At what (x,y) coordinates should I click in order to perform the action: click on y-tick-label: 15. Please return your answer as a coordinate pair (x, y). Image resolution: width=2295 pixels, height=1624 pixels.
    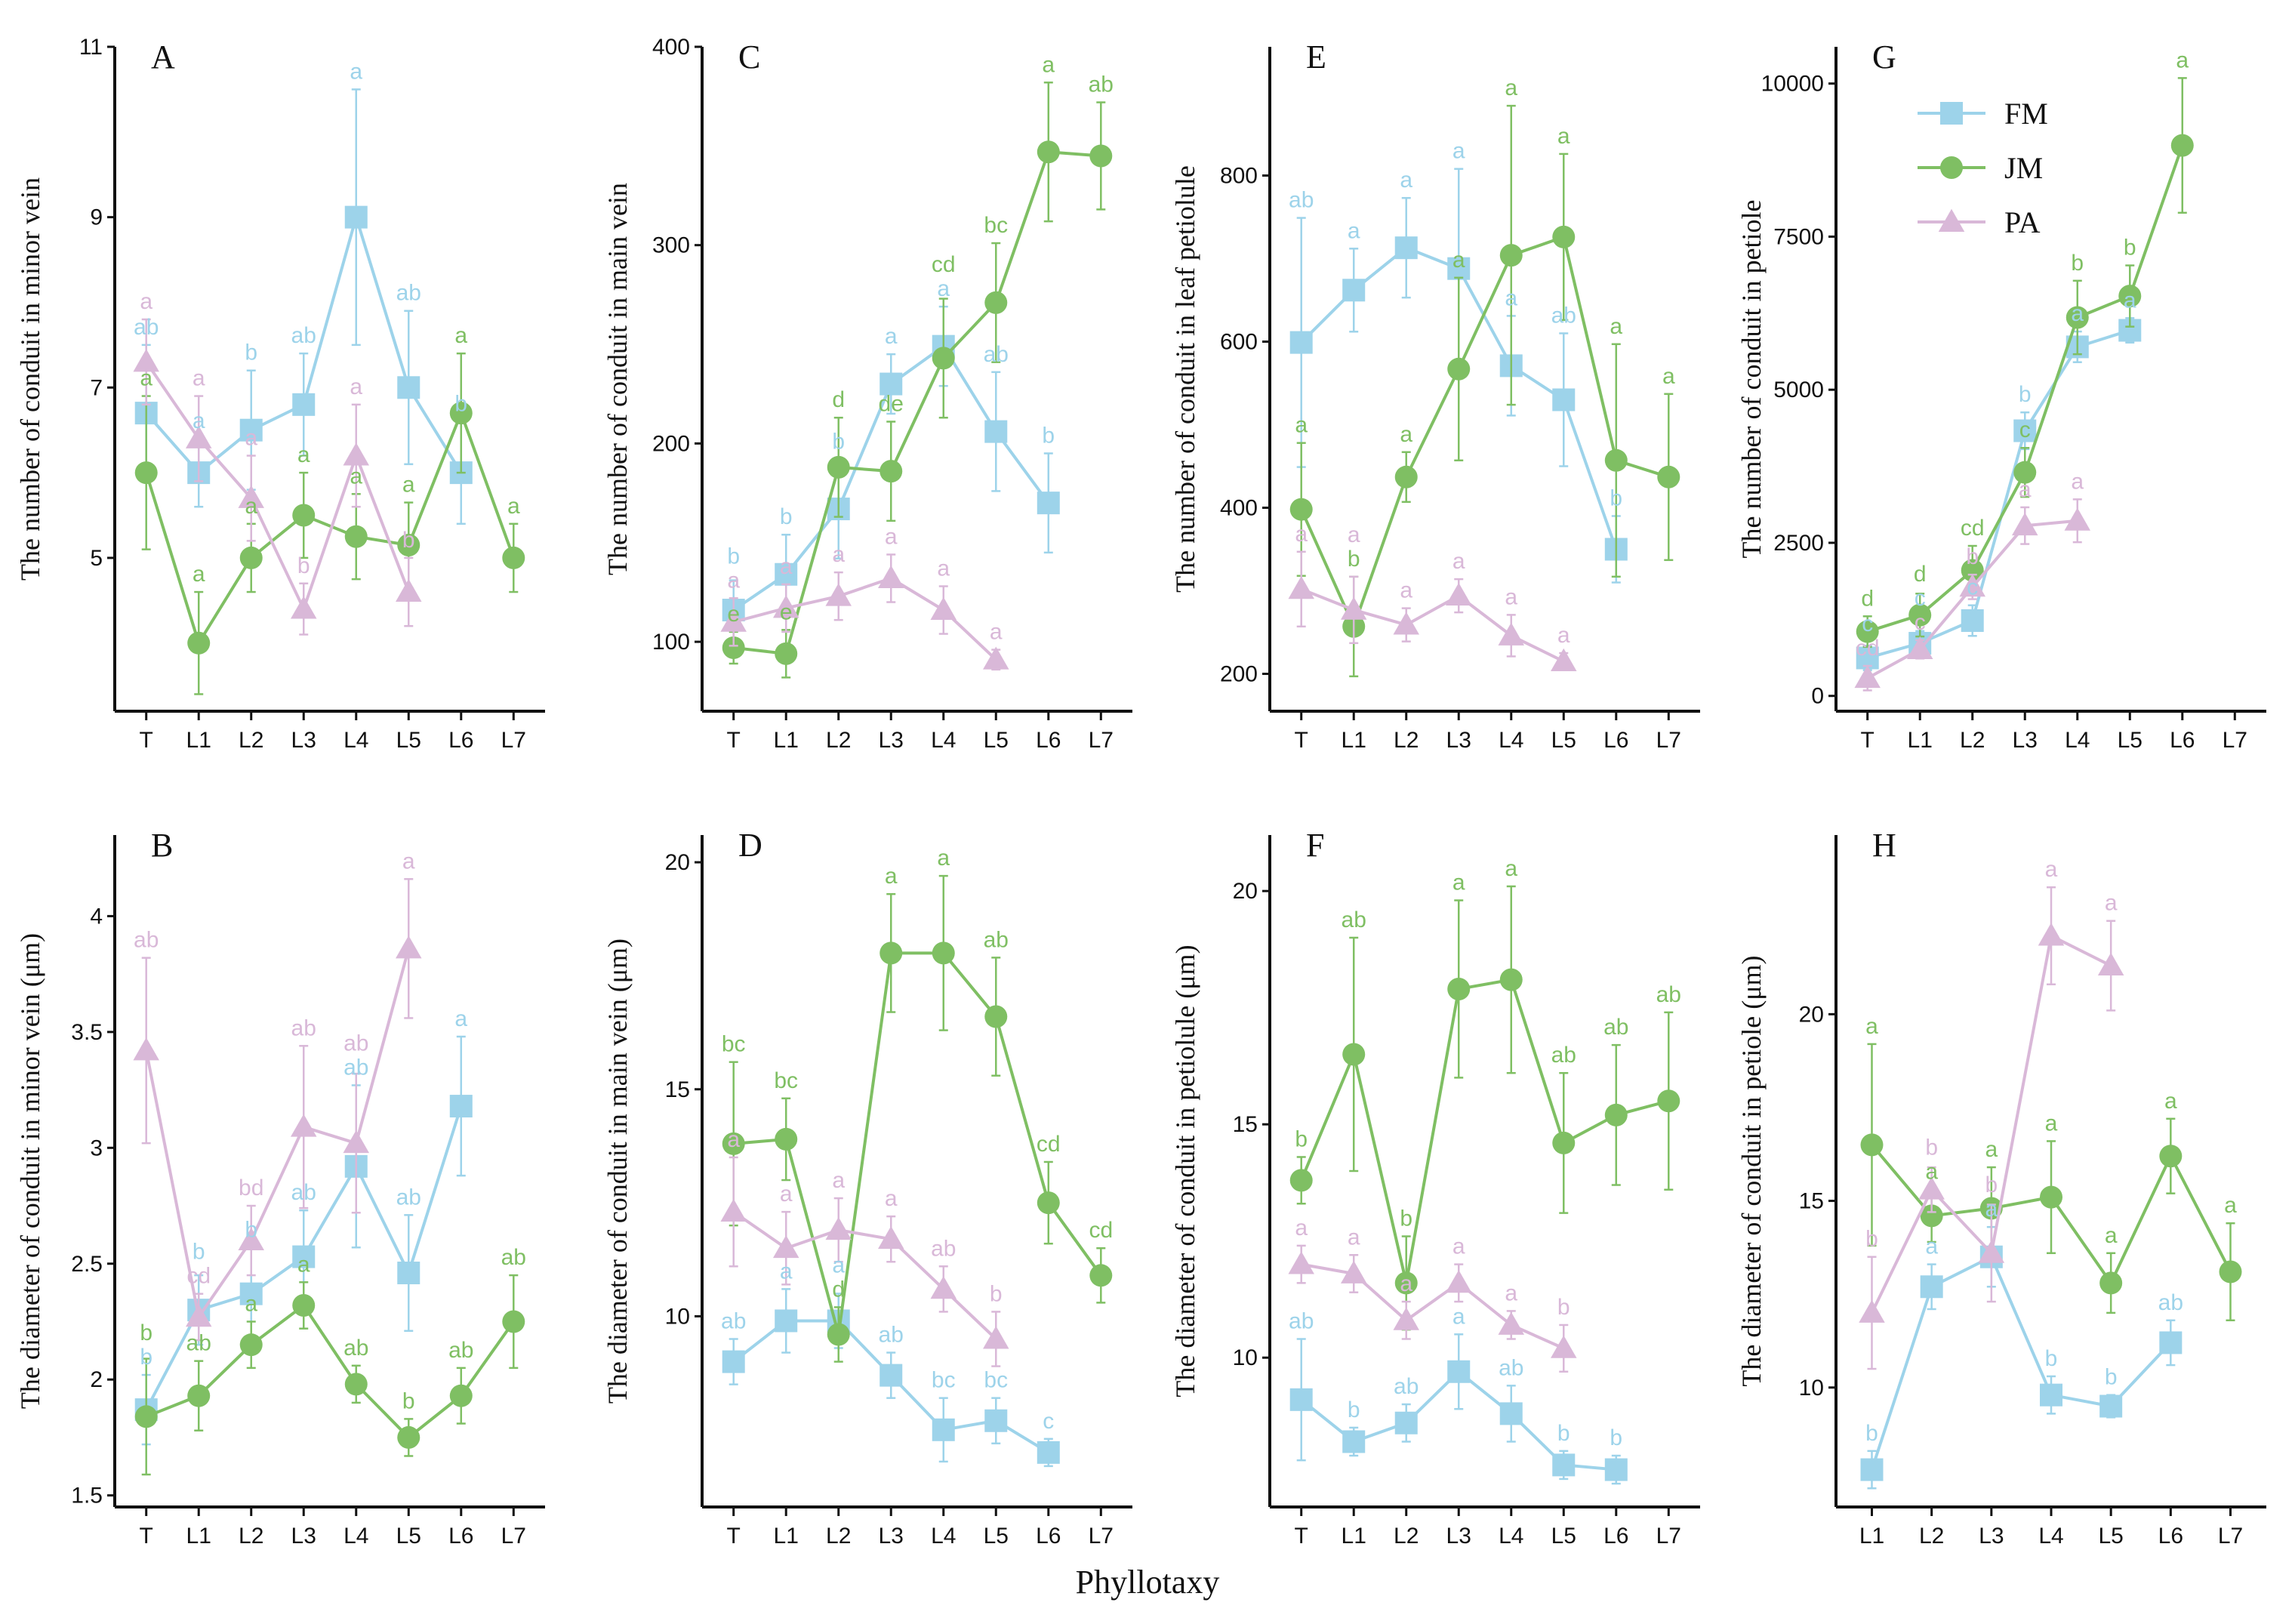
    Looking at the image, I should click on (1246, 1124).